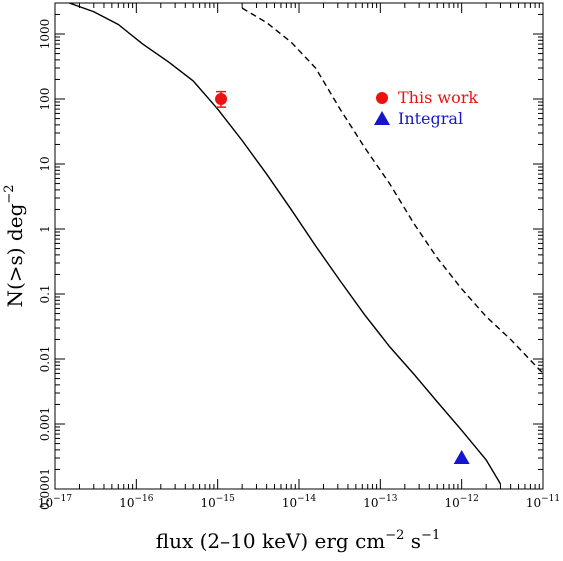 This screenshot has width=563, height=561. What do you see at coordinates (55, 502) in the screenshot?
I see `x-tick-label: 10−17` at bounding box center [55, 502].